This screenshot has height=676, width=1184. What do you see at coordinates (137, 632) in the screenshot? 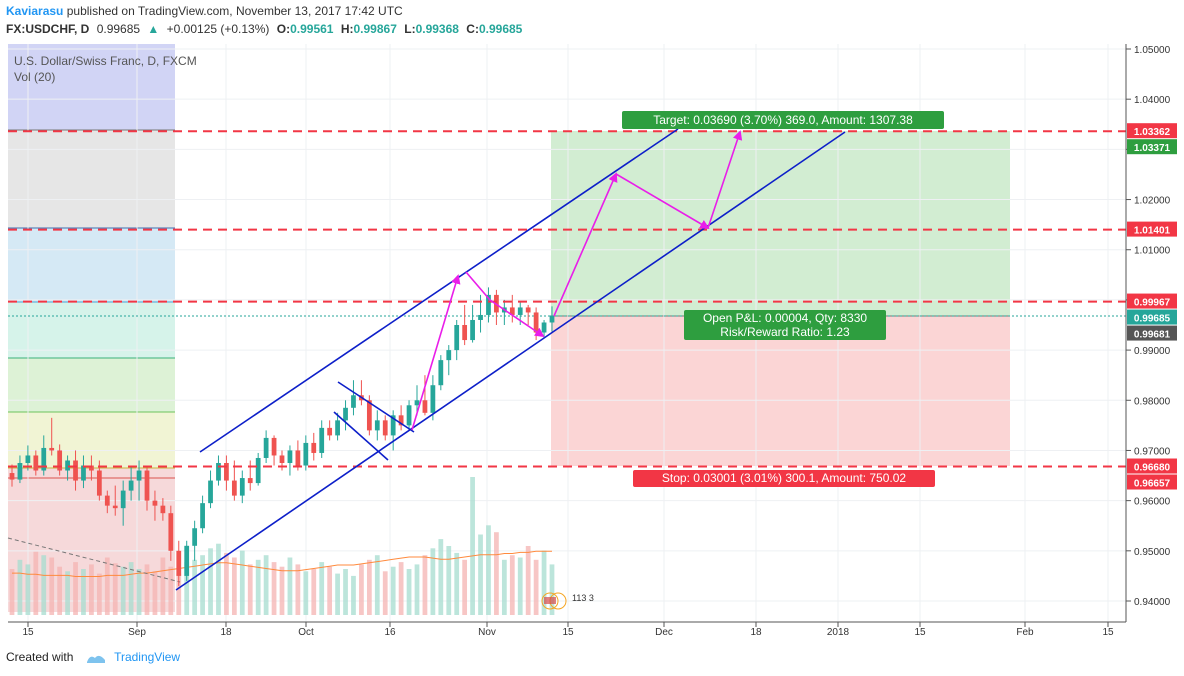
I see `x-tick-label: Sep` at bounding box center [137, 632].